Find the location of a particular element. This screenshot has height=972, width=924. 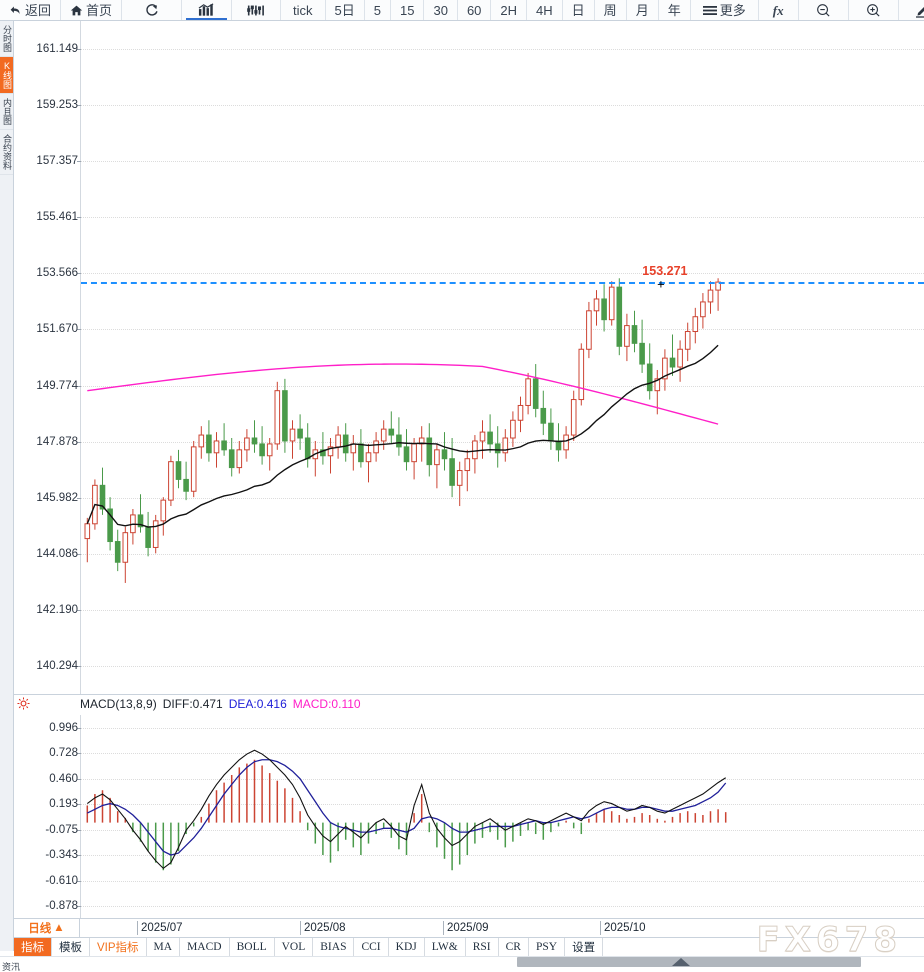

sidebar-item-kline: K线图 is located at coordinates (6, 75).